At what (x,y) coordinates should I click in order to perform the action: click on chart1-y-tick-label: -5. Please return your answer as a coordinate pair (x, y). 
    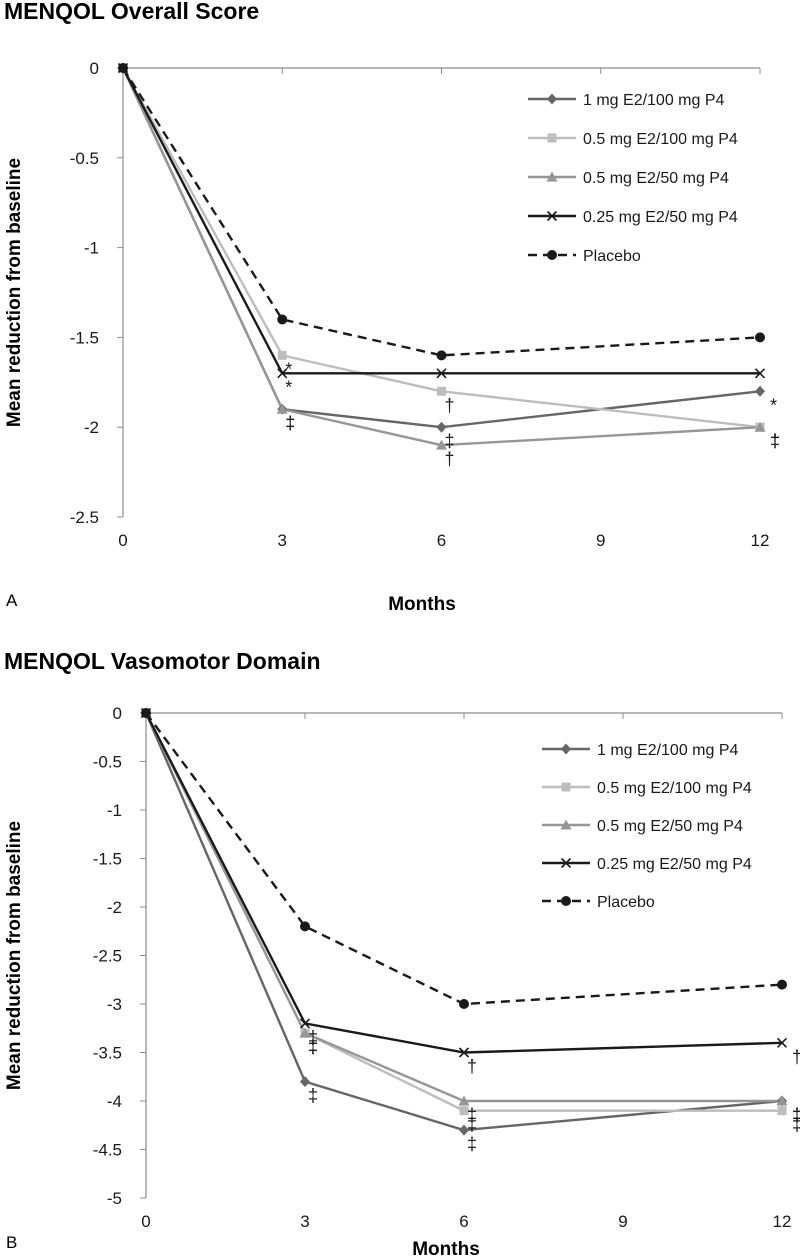
    Looking at the image, I should click on (114, 1198).